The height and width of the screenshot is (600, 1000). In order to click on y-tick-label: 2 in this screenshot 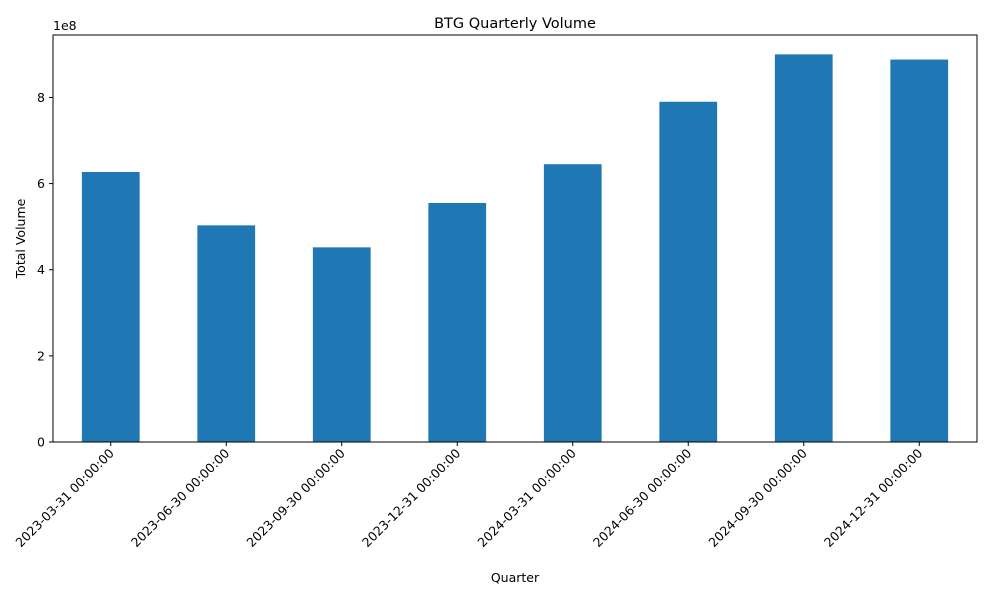, I will do `click(41, 355)`.